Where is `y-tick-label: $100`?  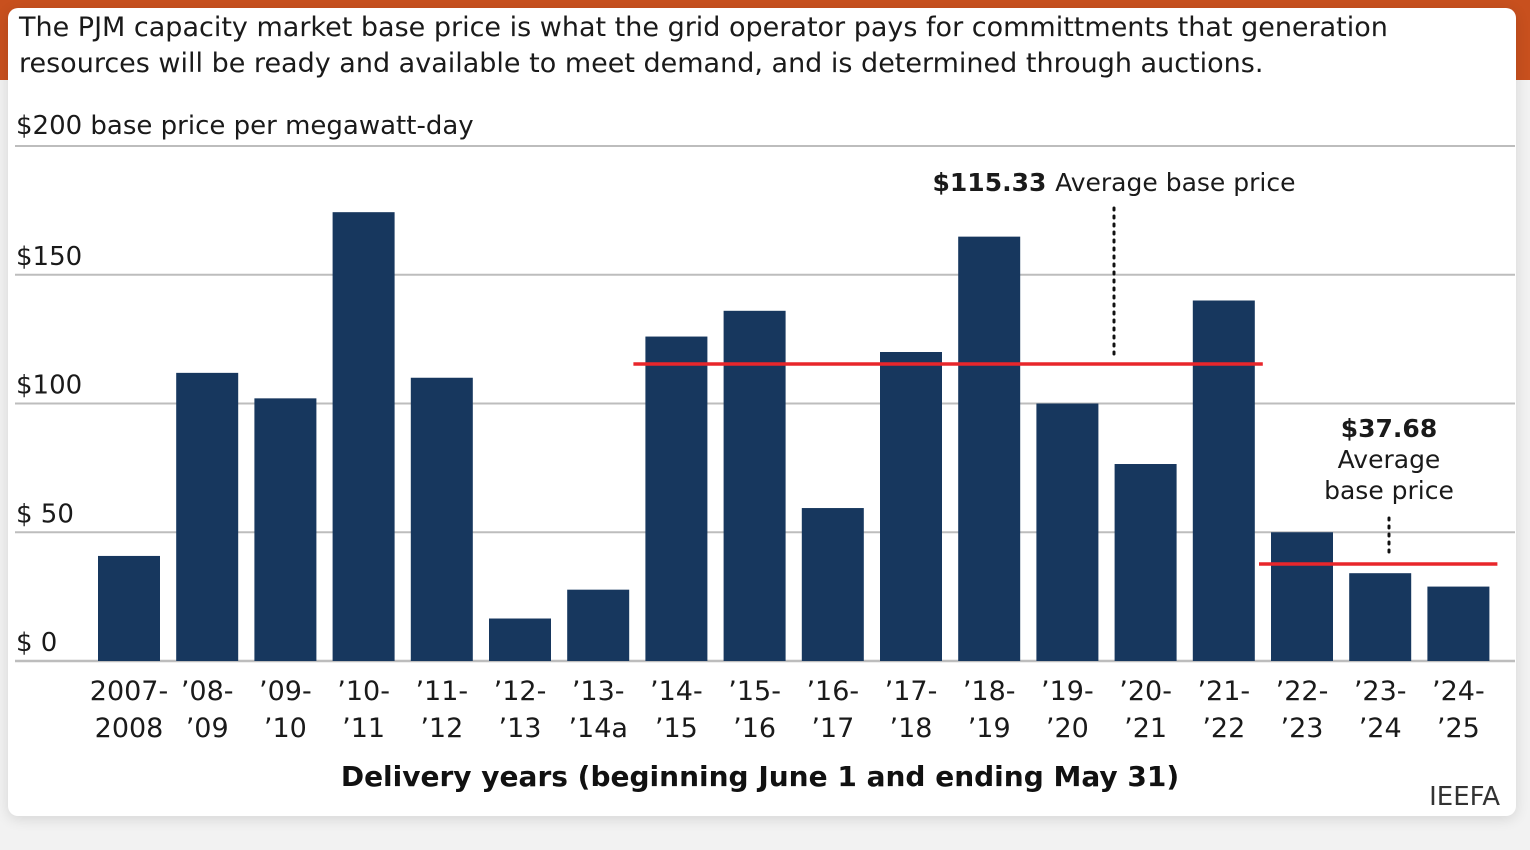
y-tick-label: $100 is located at coordinates (49, 386).